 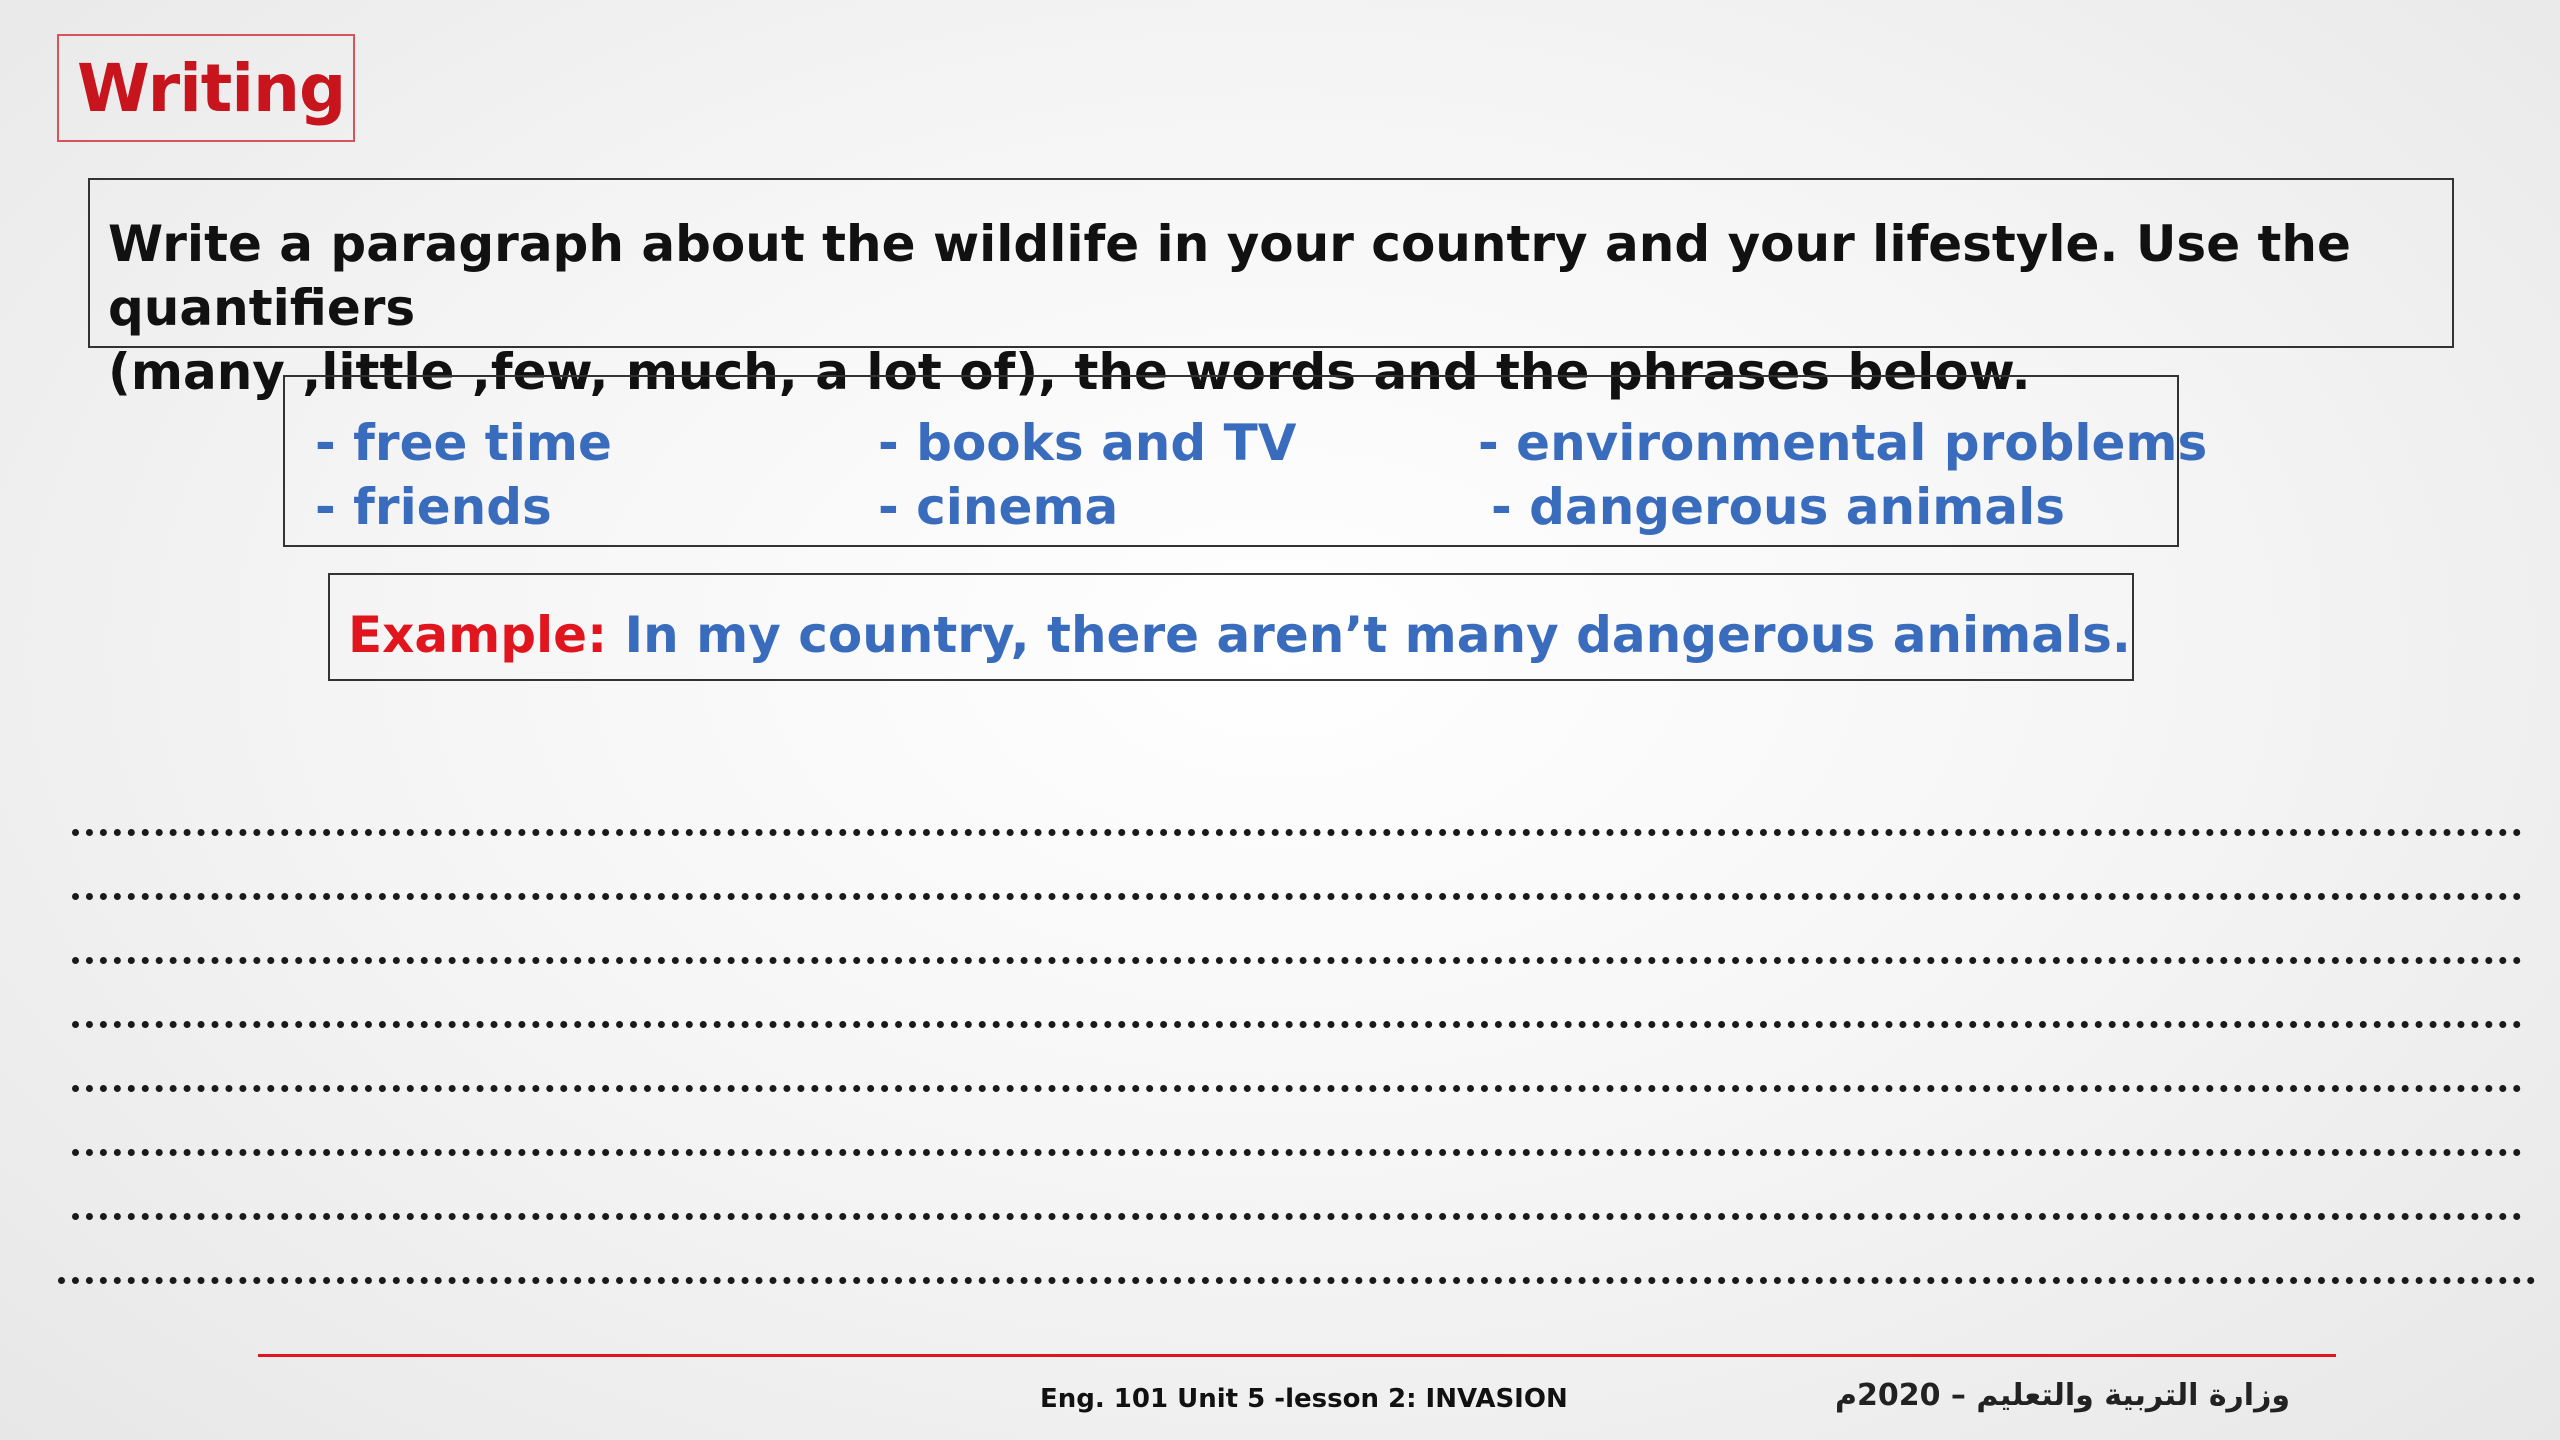 What do you see at coordinates (998, 507) in the screenshot?
I see `word-cinema: - cinema` at bounding box center [998, 507].